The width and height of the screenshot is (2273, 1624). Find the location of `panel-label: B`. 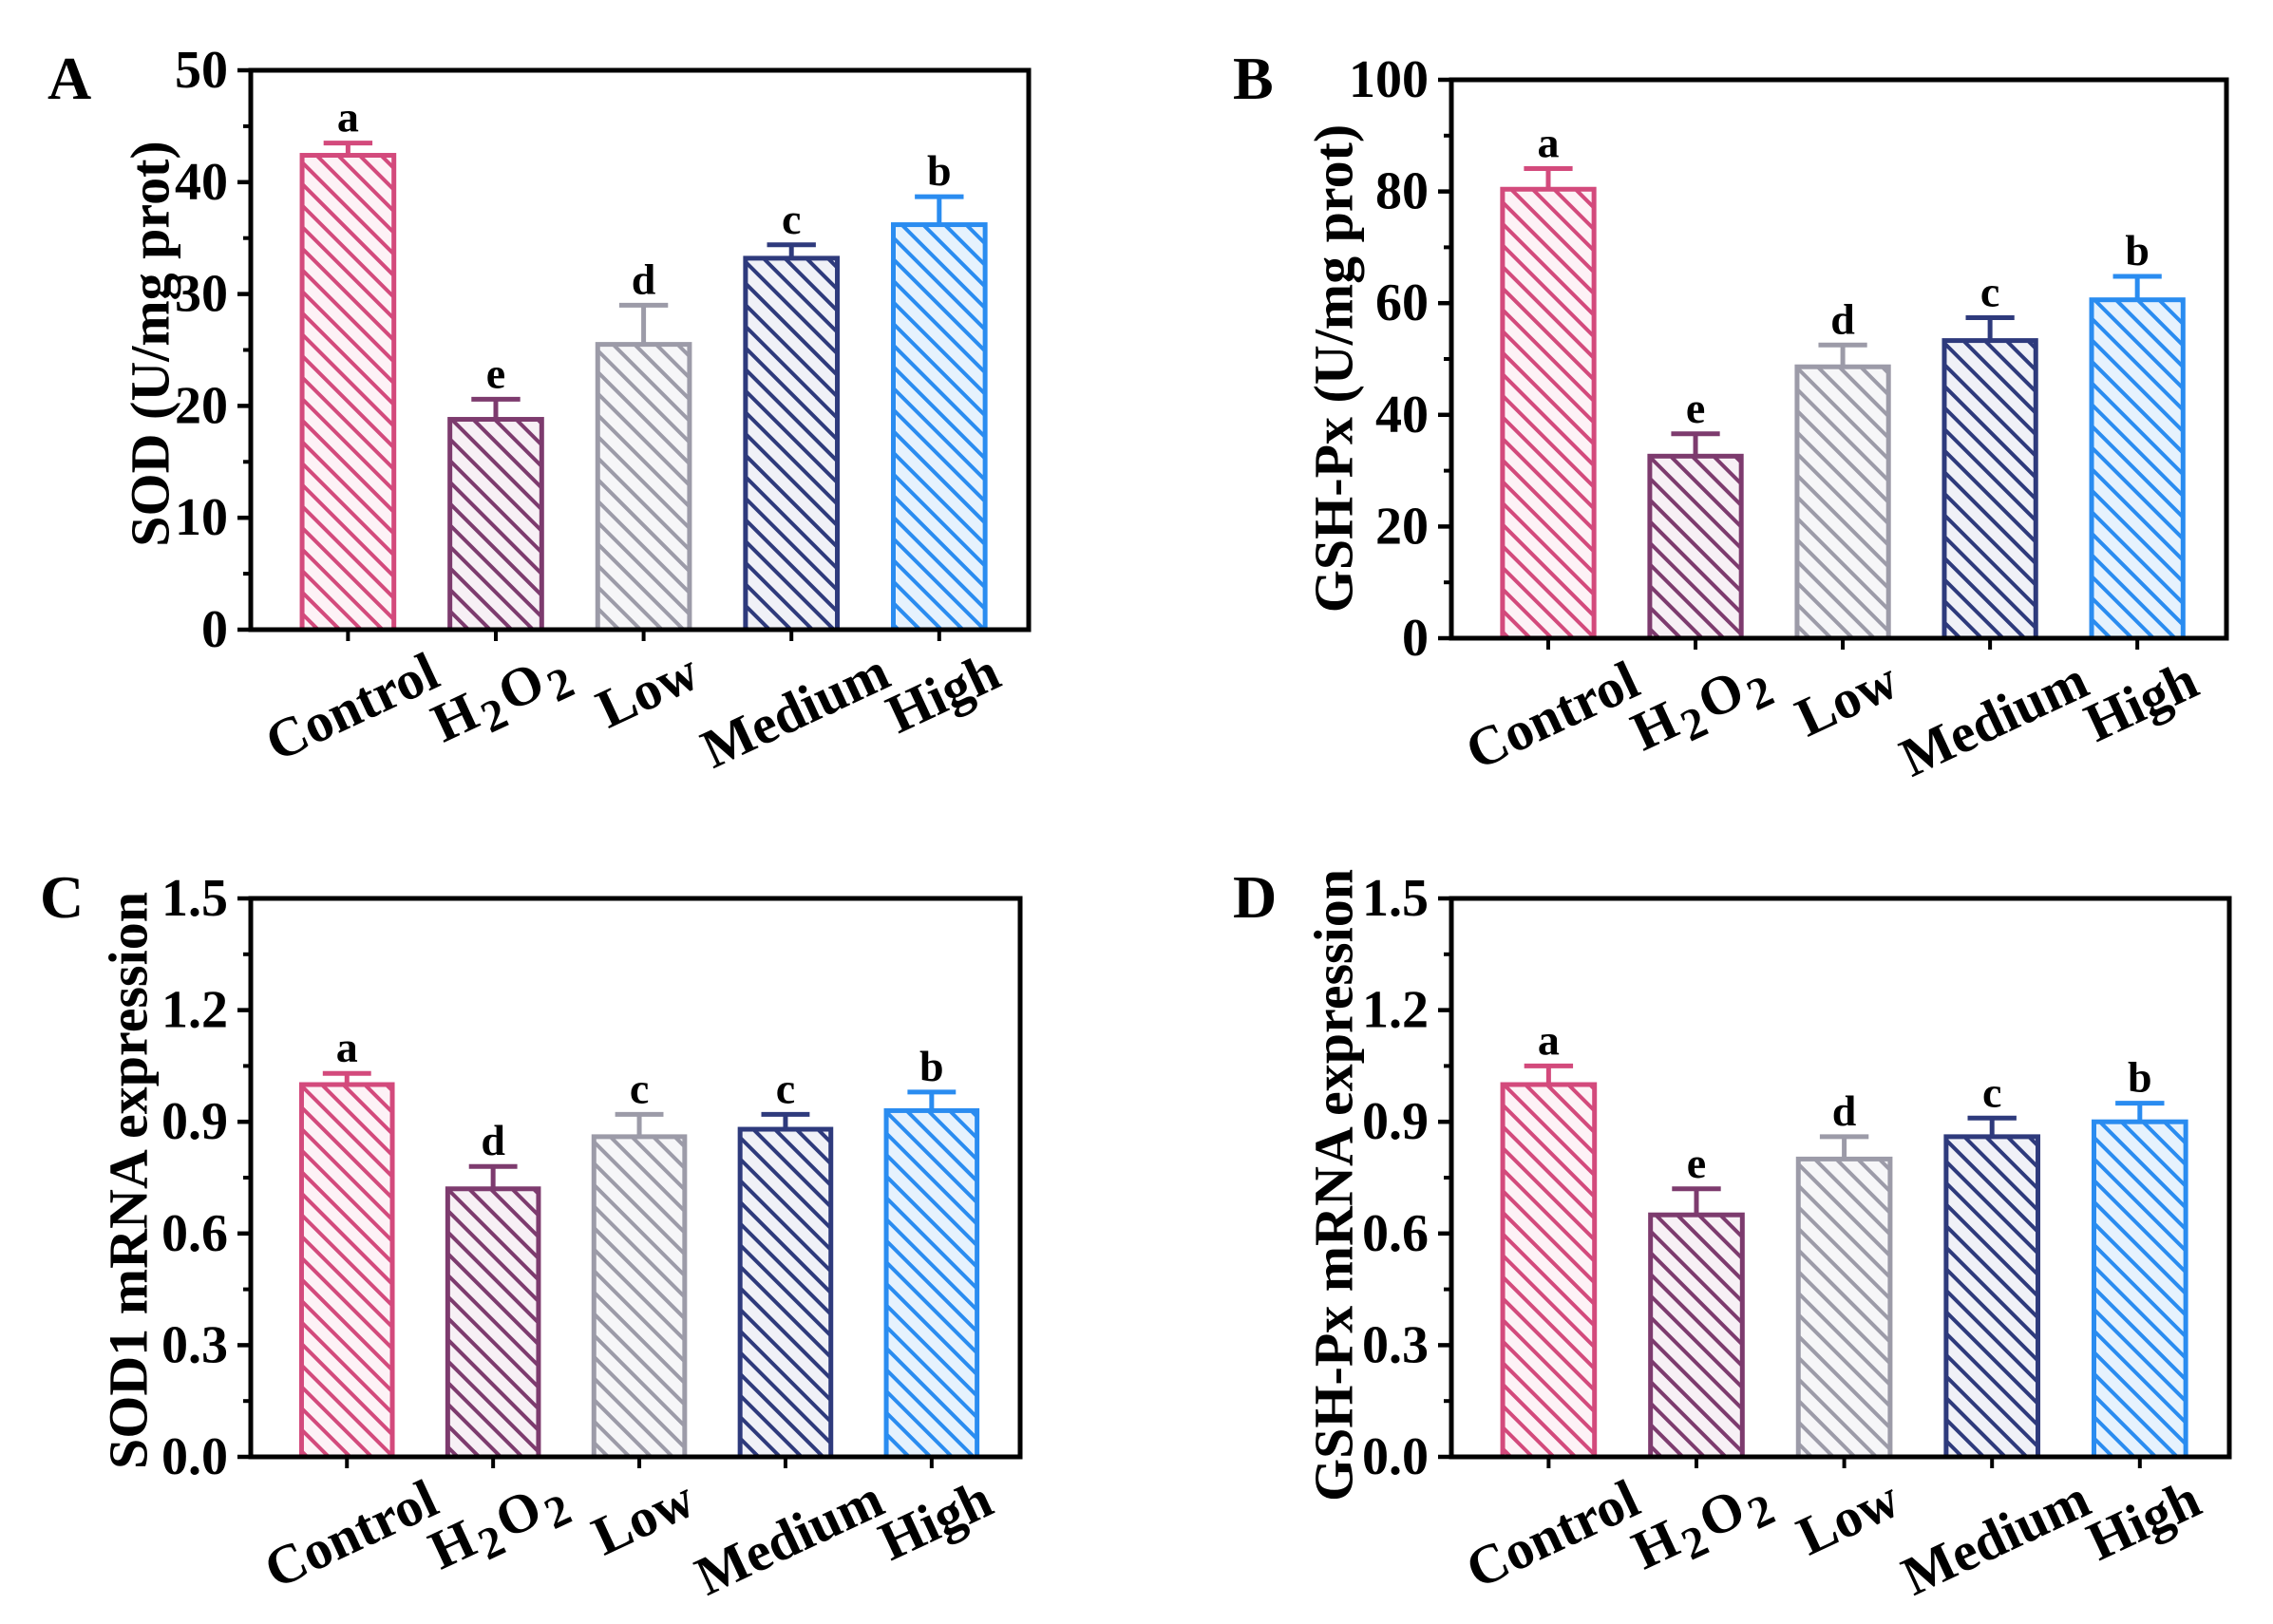

panel-label: B is located at coordinates (1253, 78).